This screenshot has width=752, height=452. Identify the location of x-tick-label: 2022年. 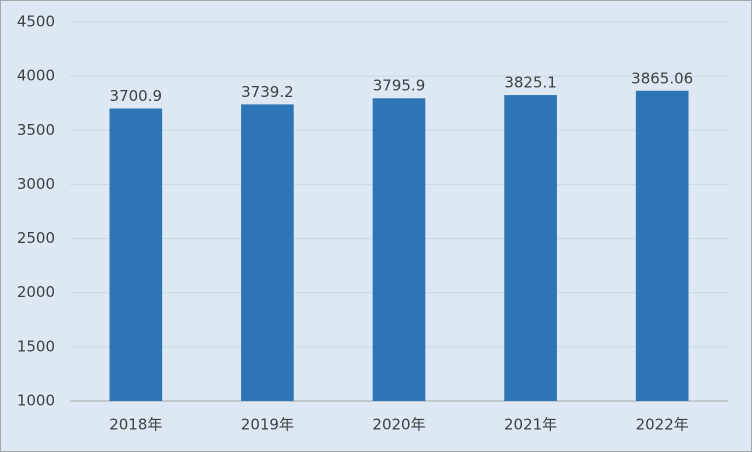
(662, 425).